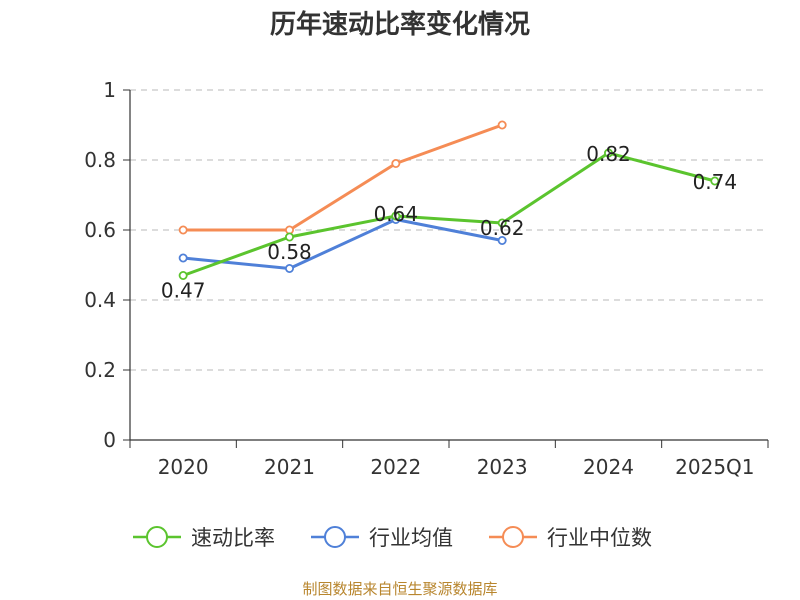  I want to click on legend-item: 行业中位数, so click(570, 538).